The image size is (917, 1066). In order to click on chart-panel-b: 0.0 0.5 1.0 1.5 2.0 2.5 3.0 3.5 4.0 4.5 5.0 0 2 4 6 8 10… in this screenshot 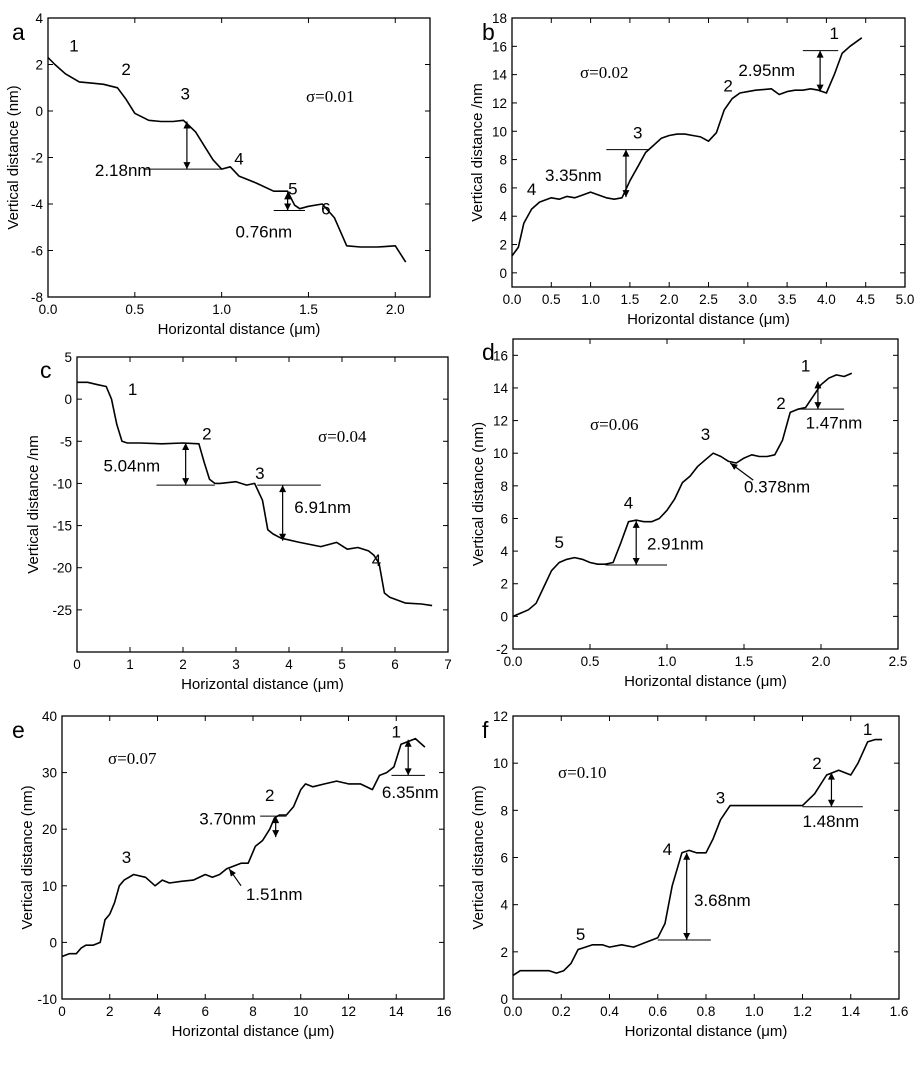, I will do `click(691, 169)`.